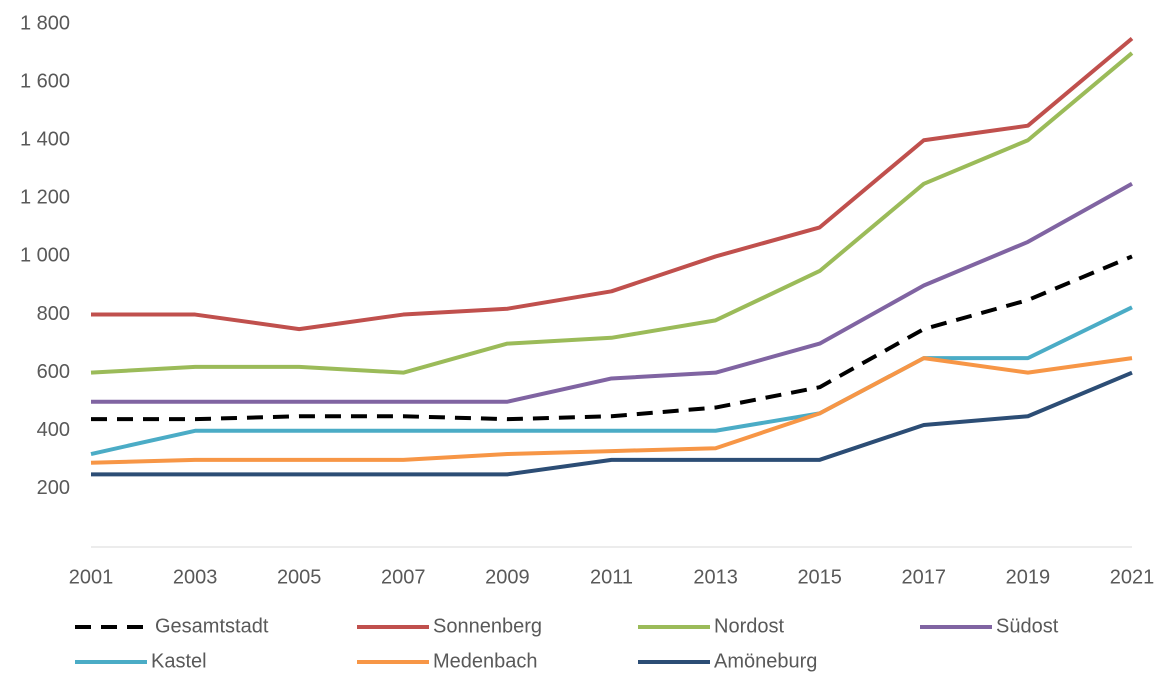 The width and height of the screenshot is (1159, 678). Describe the element at coordinates (45, 23) in the screenshot. I see `y-tick-label: 1 800` at that location.